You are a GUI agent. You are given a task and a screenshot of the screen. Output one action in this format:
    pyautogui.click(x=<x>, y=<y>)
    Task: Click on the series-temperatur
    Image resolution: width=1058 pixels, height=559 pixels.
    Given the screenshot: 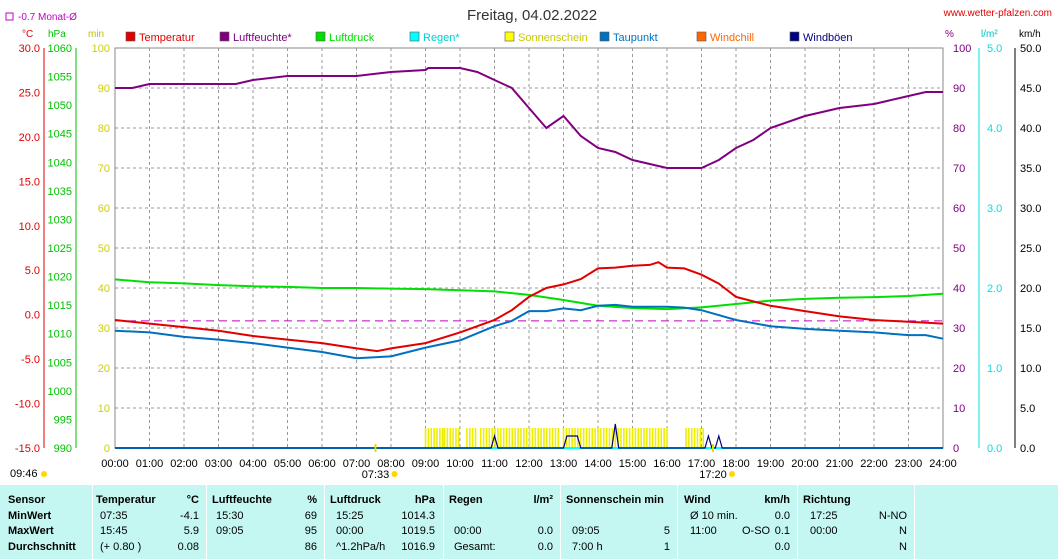 What is the action you would take?
    pyautogui.click(x=529, y=307)
    